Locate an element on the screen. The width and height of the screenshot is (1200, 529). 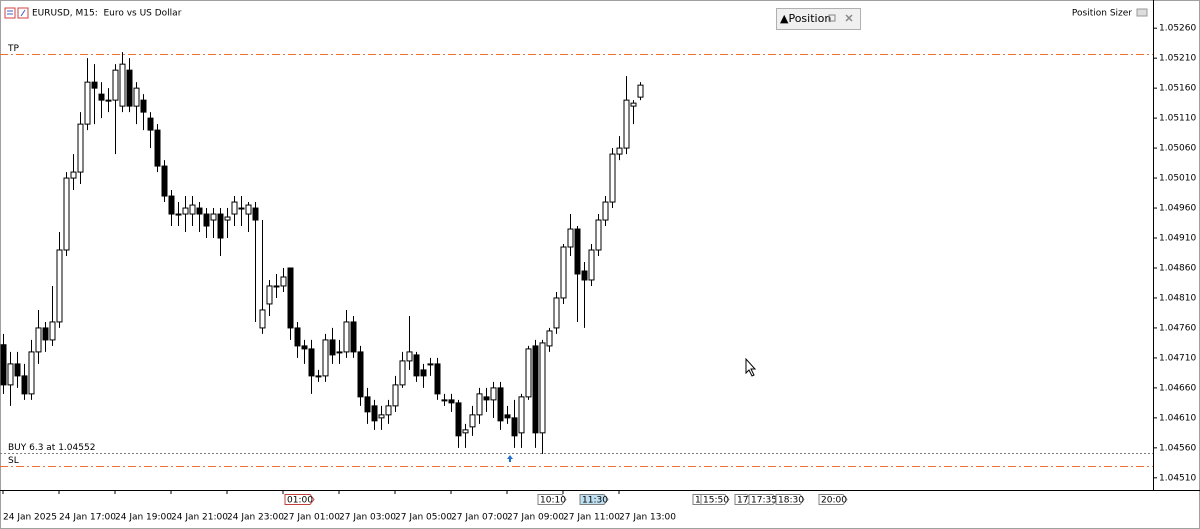
mouse-cursor is located at coordinates (751, 367).